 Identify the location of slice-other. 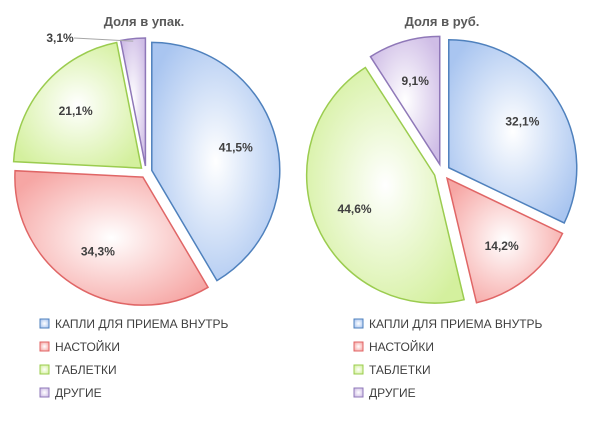
(405, 101).